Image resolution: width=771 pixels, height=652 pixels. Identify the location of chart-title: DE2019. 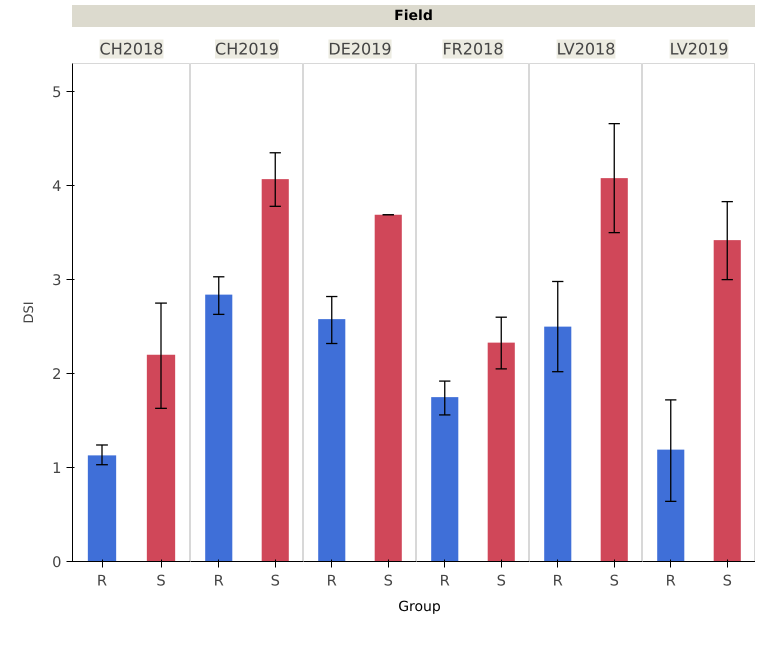
(360, 49).